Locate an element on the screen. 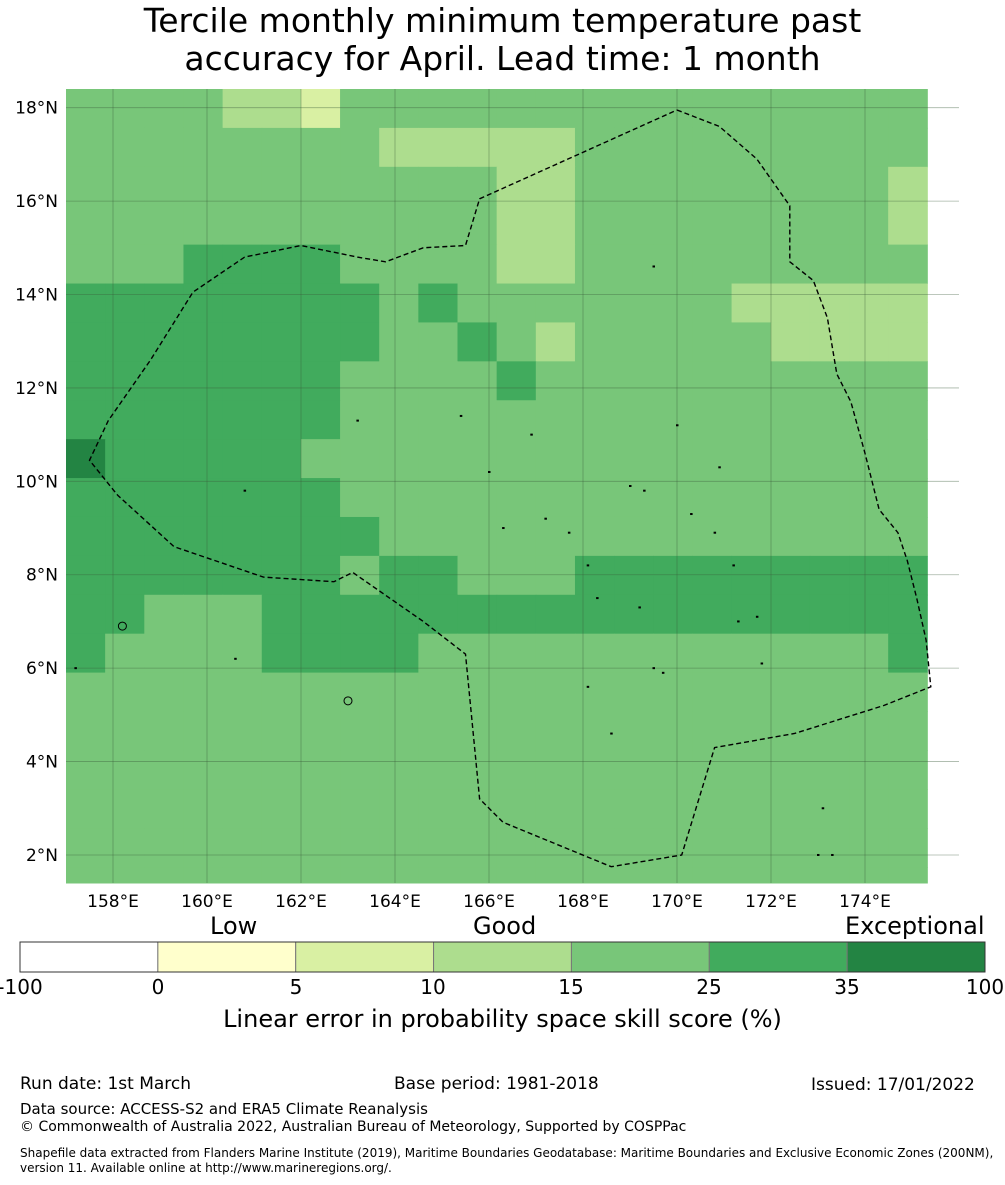  lat-tick-label: 16°N is located at coordinates (36, 202).